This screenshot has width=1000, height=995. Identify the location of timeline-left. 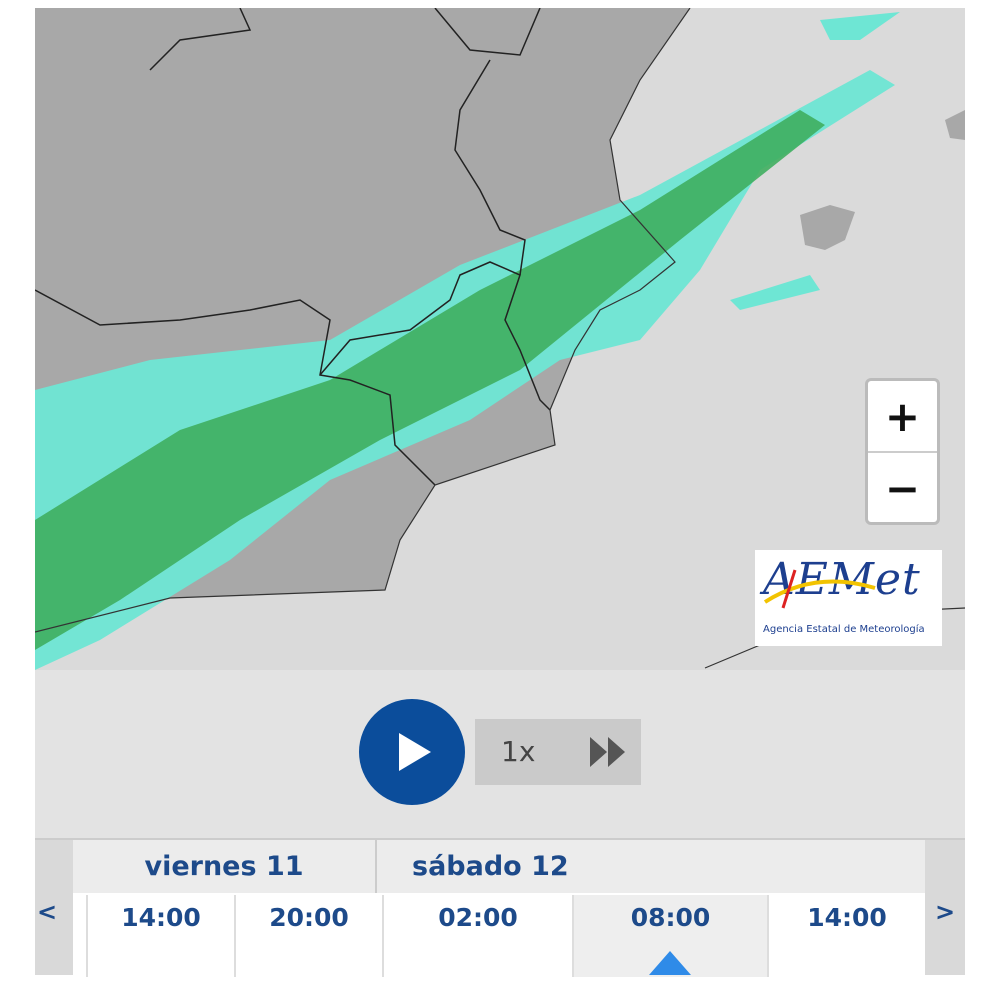
(54, 907).